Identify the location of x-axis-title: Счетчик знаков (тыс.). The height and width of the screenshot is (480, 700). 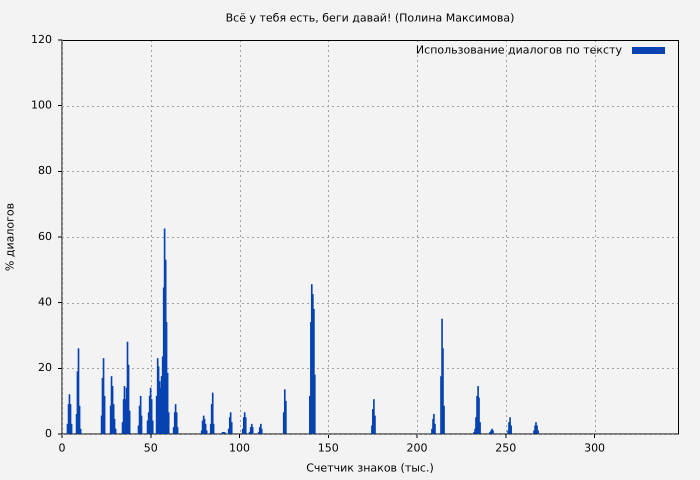
(370, 467).